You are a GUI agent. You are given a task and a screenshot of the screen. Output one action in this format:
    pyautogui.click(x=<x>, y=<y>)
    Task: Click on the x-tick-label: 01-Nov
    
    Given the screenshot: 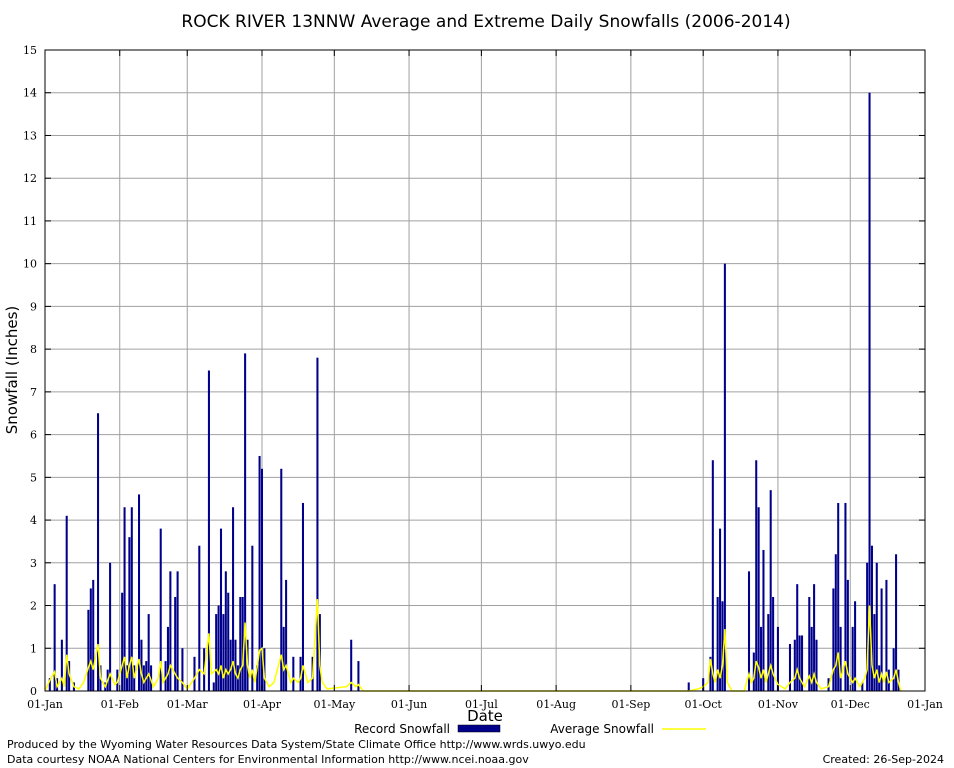 What is the action you would take?
    pyautogui.click(x=778, y=704)
    